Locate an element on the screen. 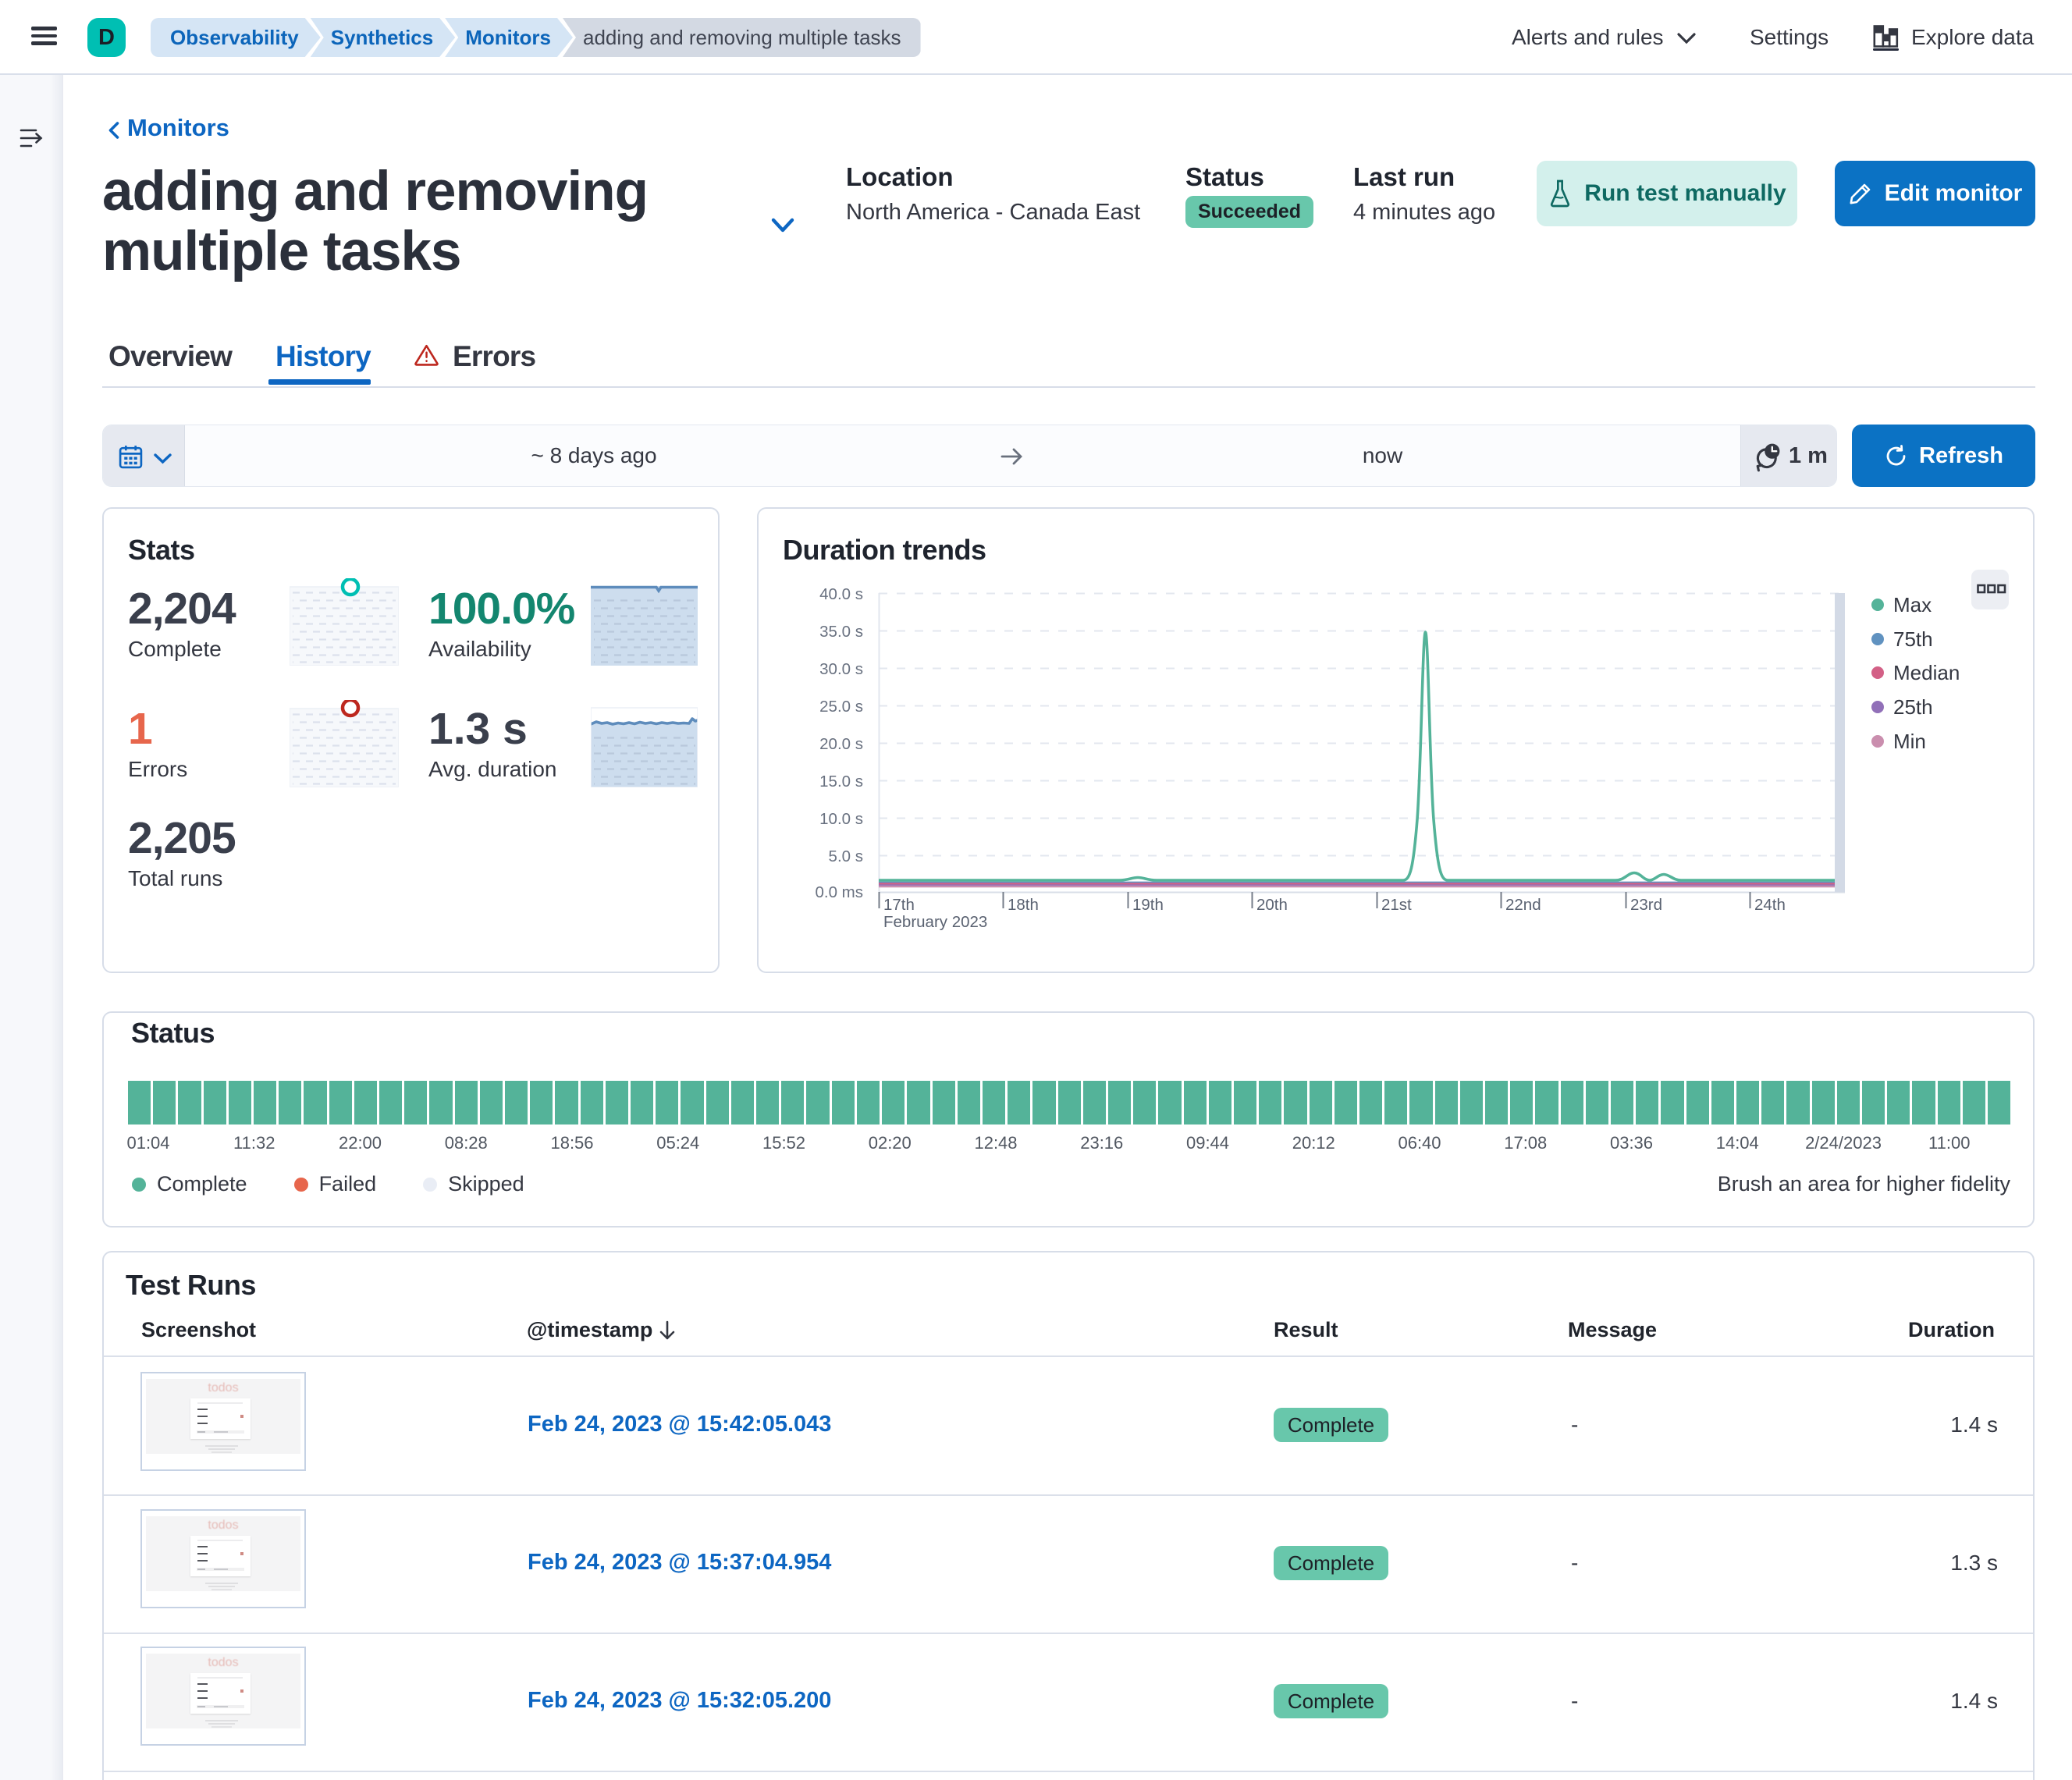 The height and width of the screenshot is (1780, 2072). svg-text: 25th is located at coordinates (1913, 707).